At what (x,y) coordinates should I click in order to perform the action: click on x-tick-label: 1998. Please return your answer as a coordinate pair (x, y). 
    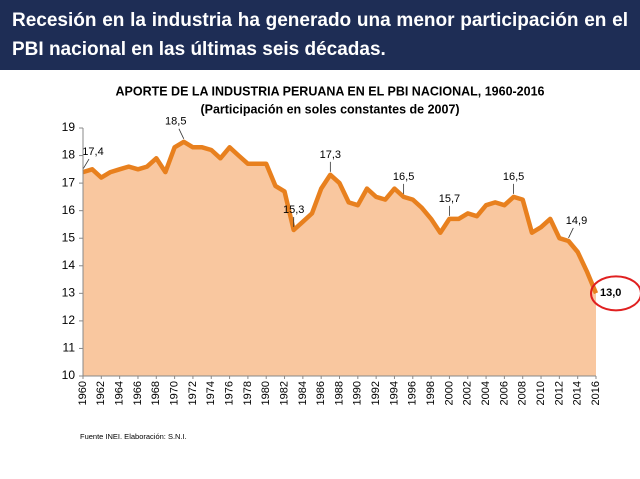
    Looking at the image, I should click on (431, 393).